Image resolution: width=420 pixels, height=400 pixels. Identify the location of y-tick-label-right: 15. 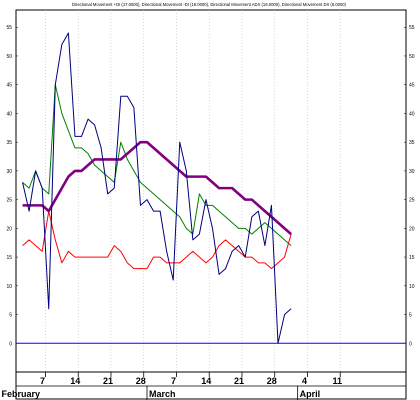
(412, 258).